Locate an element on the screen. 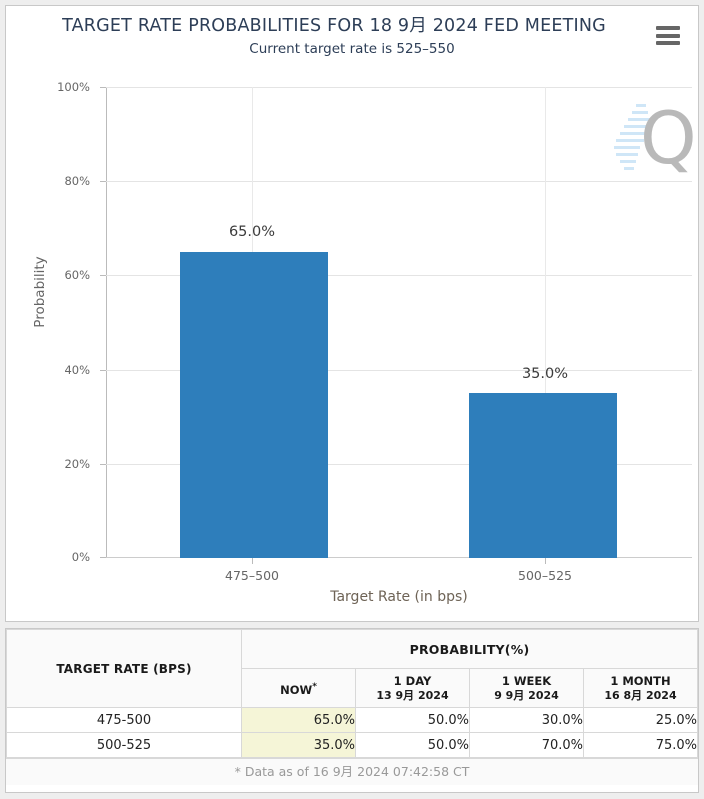 The width and height of the screenshot is (704, 799). header-col-1week-label: 1 WEEK is located at coordinates (526, 680).